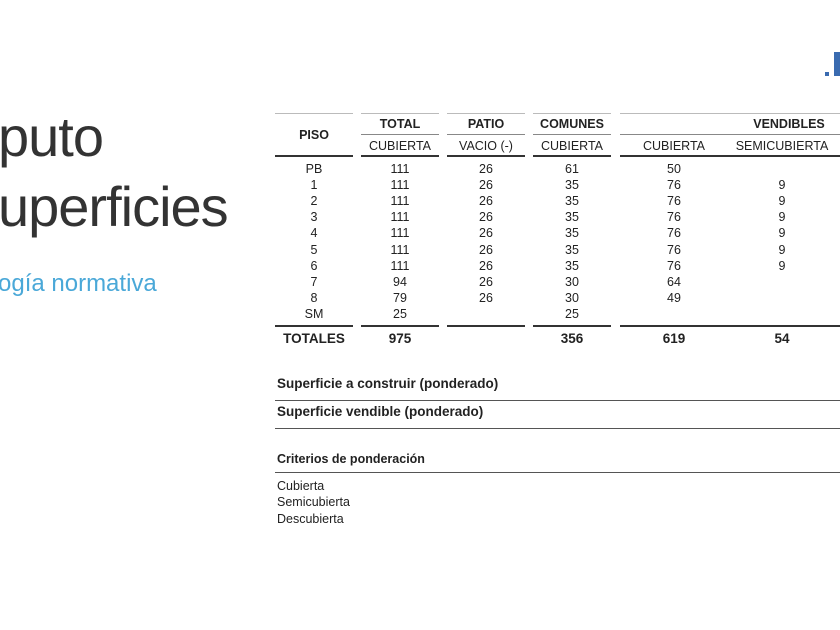  Describe the element at coordinates (78, 283) in the screenshot. I see `subtitle: ogía normativa` at that location.